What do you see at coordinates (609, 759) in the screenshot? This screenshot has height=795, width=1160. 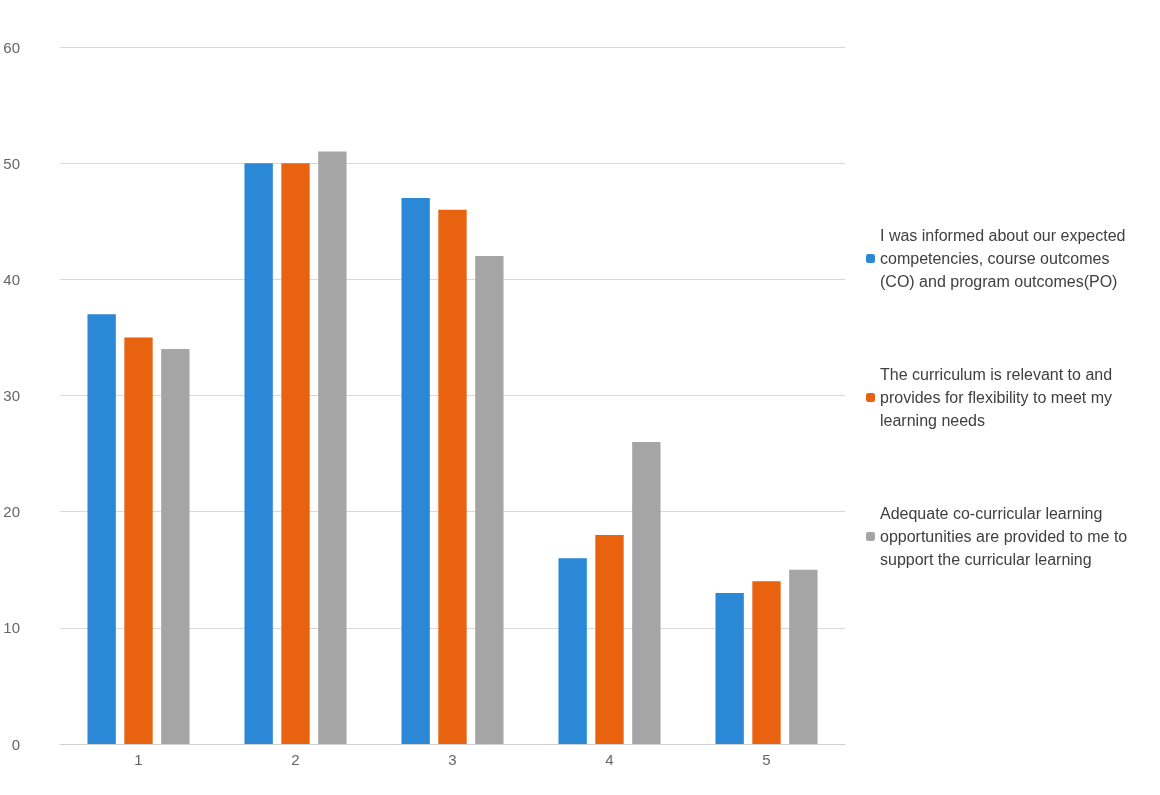 I see `x-tick-label: 4` at bounding box center [609, 759].